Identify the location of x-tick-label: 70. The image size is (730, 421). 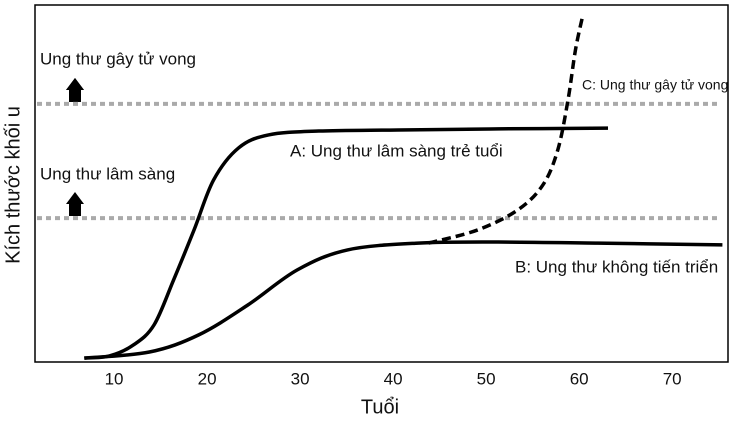
(672, 378).